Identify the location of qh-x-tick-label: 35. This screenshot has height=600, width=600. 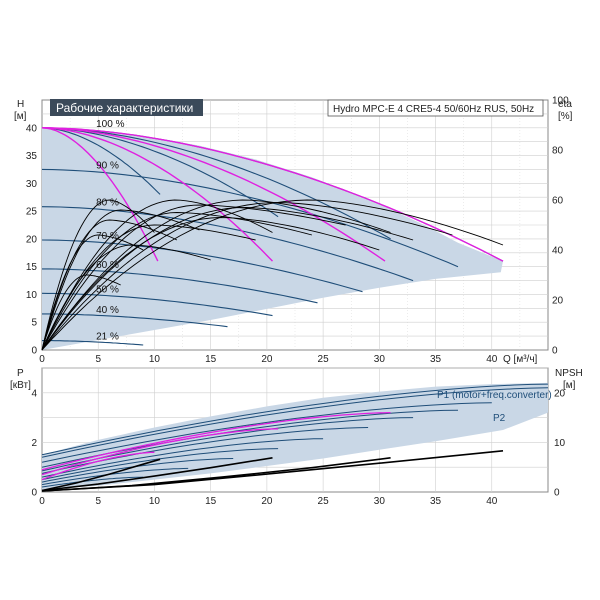
(436, 359).